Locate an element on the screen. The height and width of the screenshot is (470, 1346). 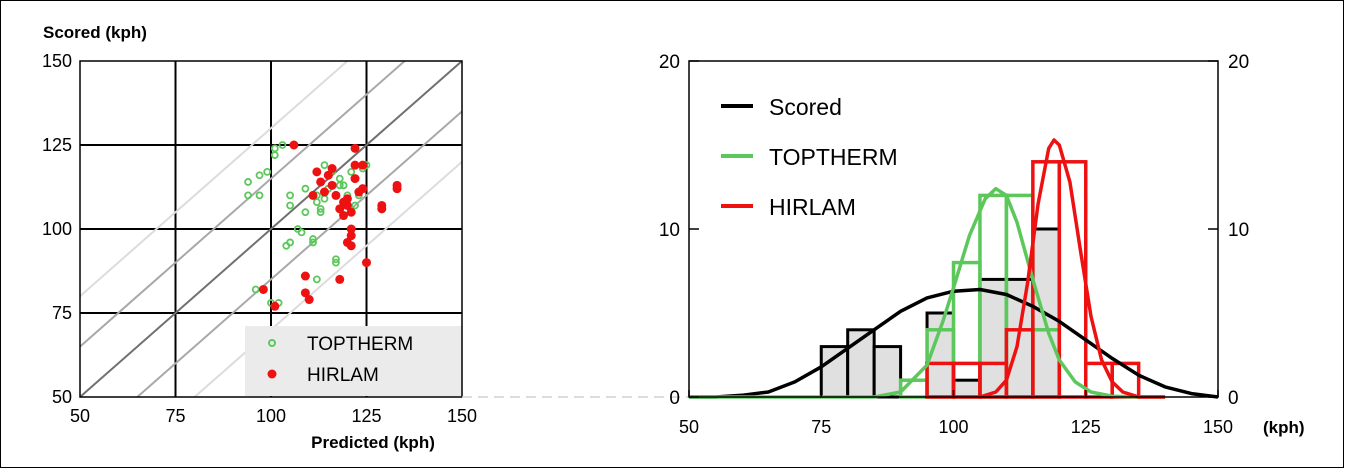
scatter-legend-box is located at coordinates (353, 361).